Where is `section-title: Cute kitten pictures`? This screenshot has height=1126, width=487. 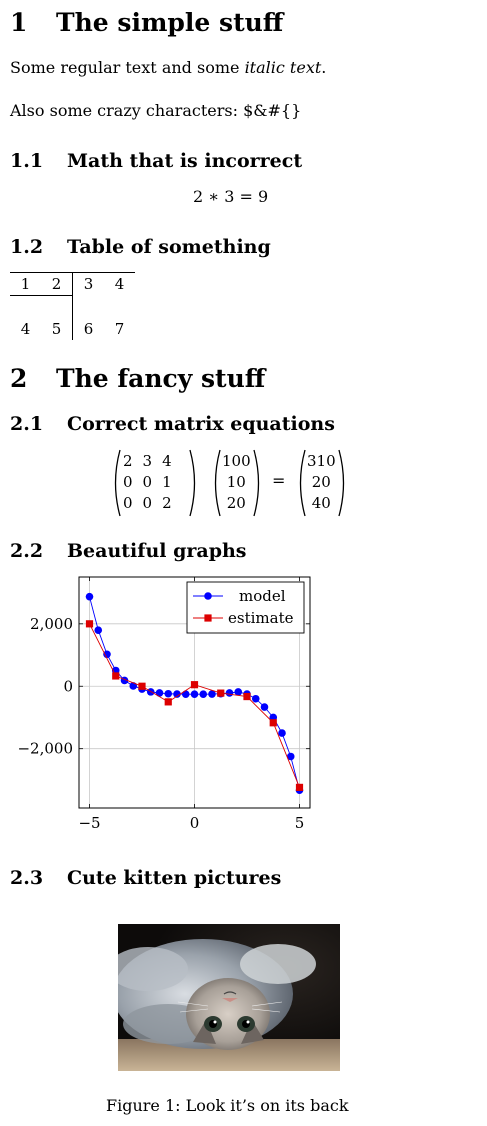 section-title: Cute kitten pictures is located at coordinates (174, 878).